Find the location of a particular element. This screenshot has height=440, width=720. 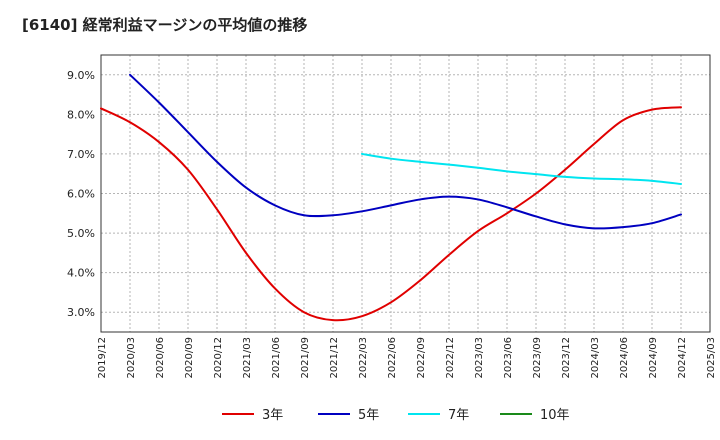

y-tick-label: 7.0% is located at coordinates (81, 154).